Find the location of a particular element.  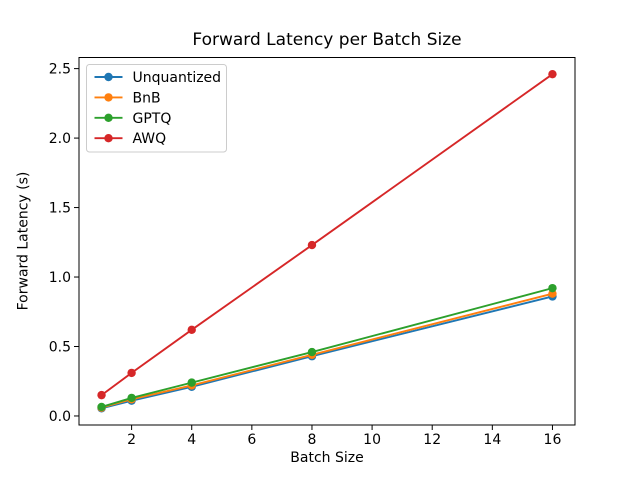

y-tick-label: 1.0 is located at coordinates (60, 278).